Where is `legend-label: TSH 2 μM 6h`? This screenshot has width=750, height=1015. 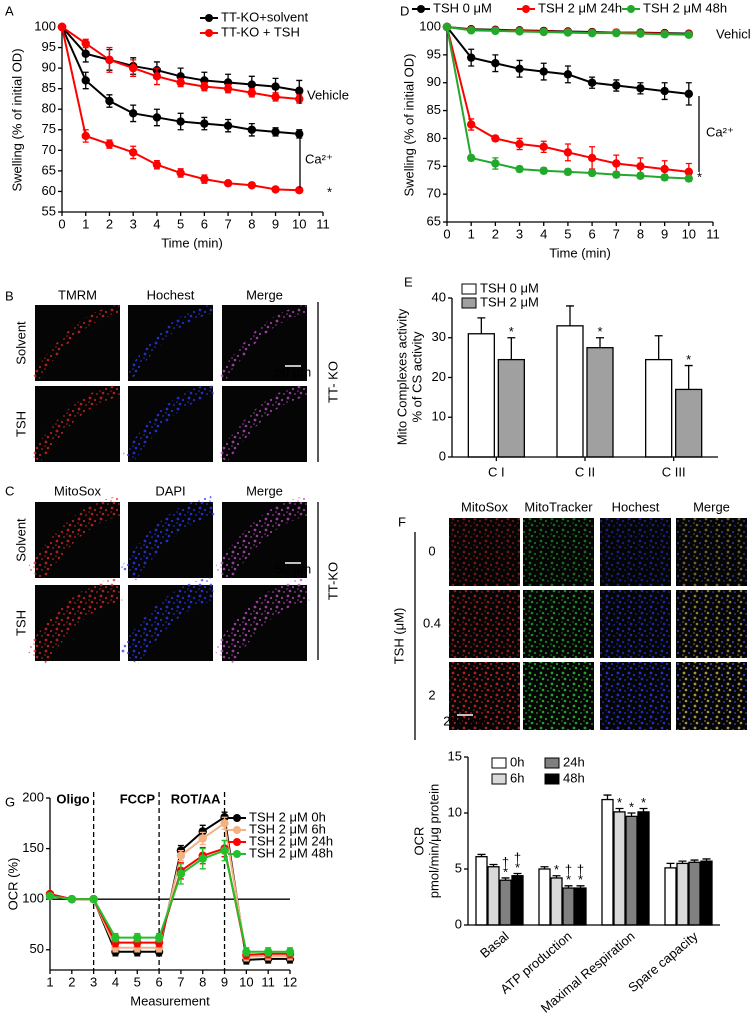 legend-label: TSH 2 μM 6h is located at coordinates (287, 828).